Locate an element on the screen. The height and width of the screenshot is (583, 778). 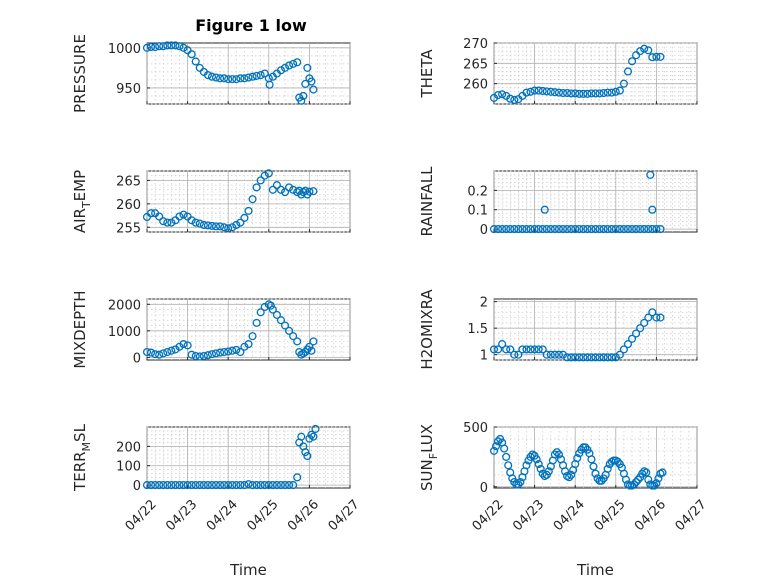
y-tick-label: 100 is located at coordinates (128, 467).